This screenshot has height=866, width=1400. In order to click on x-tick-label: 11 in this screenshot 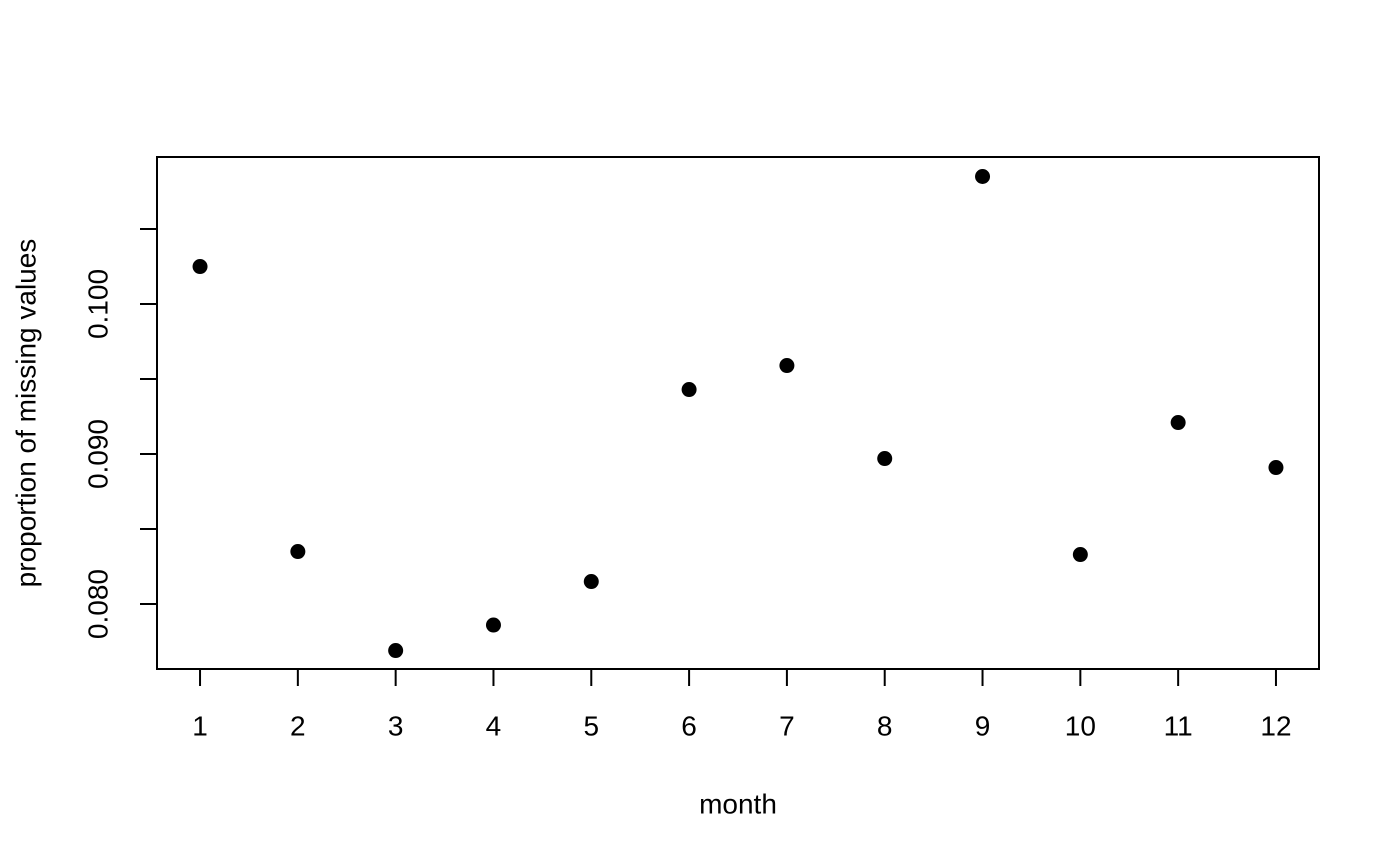, I will do `click(1178, 725)`.